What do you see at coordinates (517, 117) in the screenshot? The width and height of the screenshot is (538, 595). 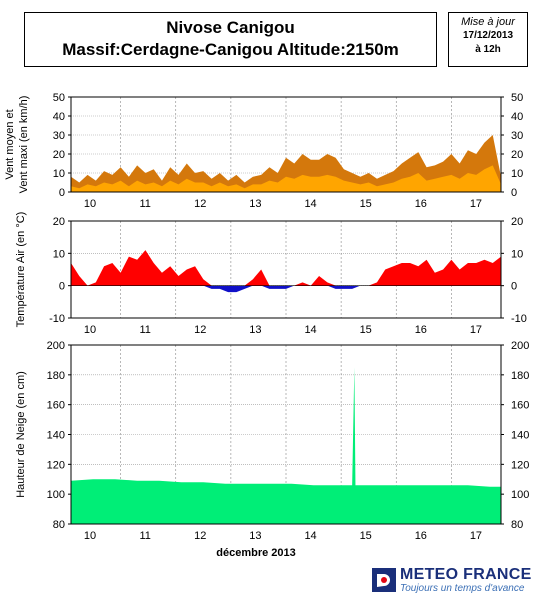 I see `y-tick-label-right: 40` at bounding box center [517, 117].